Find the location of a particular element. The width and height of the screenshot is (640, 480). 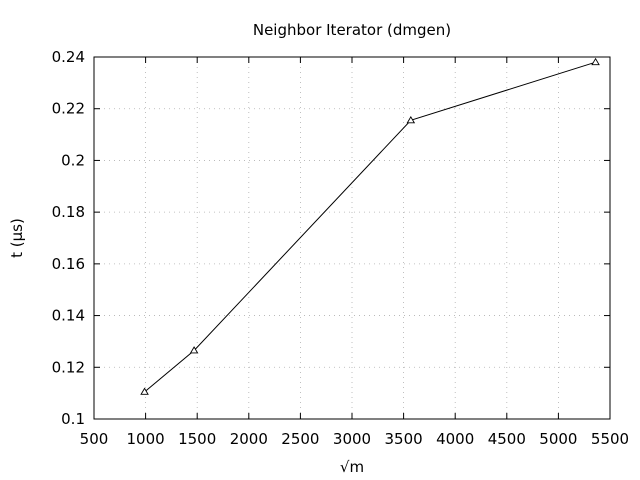

x-tick-label: 2000 is located at coordinates (249, 439).